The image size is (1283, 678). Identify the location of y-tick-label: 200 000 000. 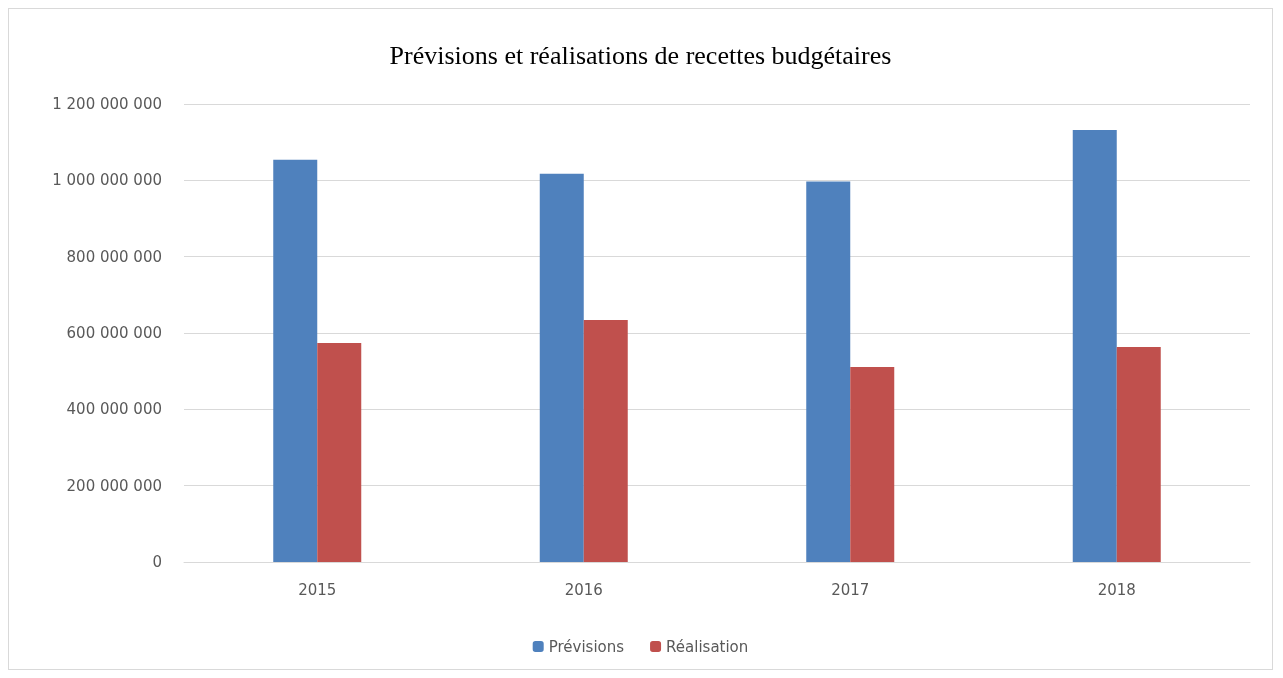
(114, 485).